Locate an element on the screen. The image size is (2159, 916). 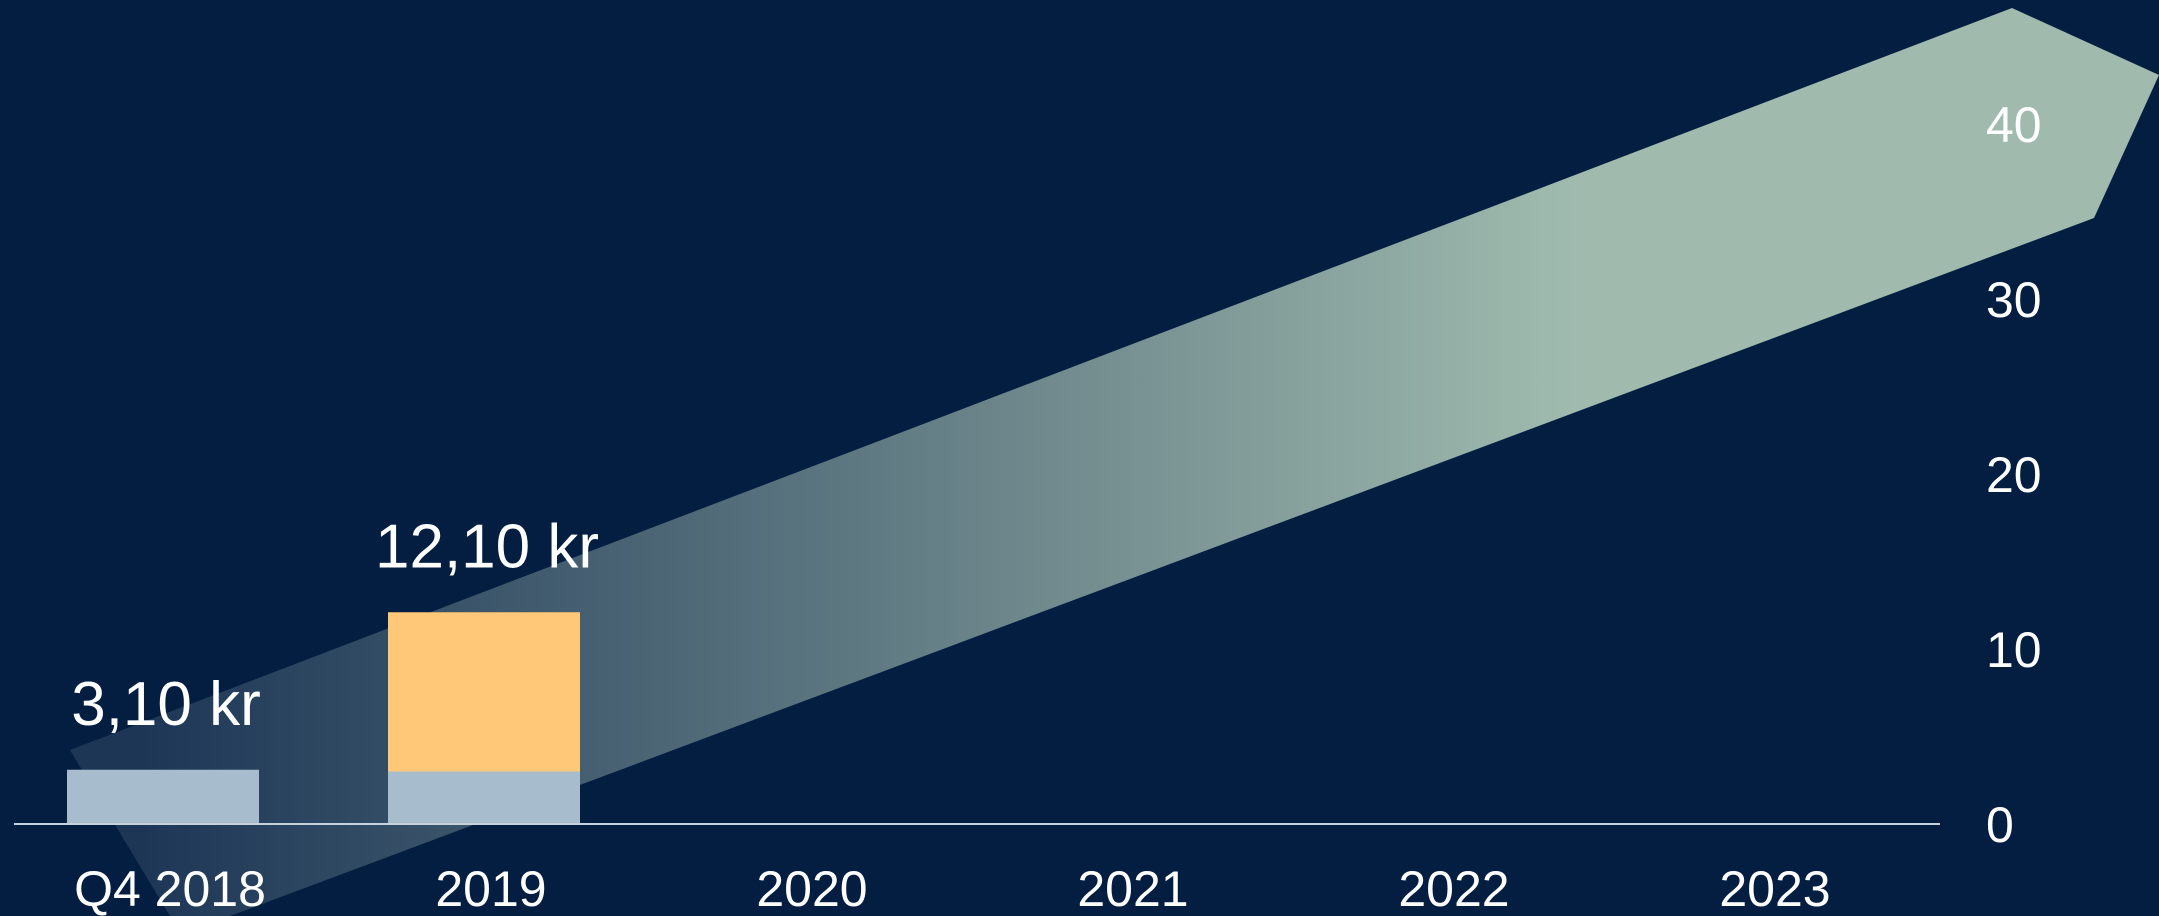
y-tick-label: 10 is located at coordinates (2014, 650).